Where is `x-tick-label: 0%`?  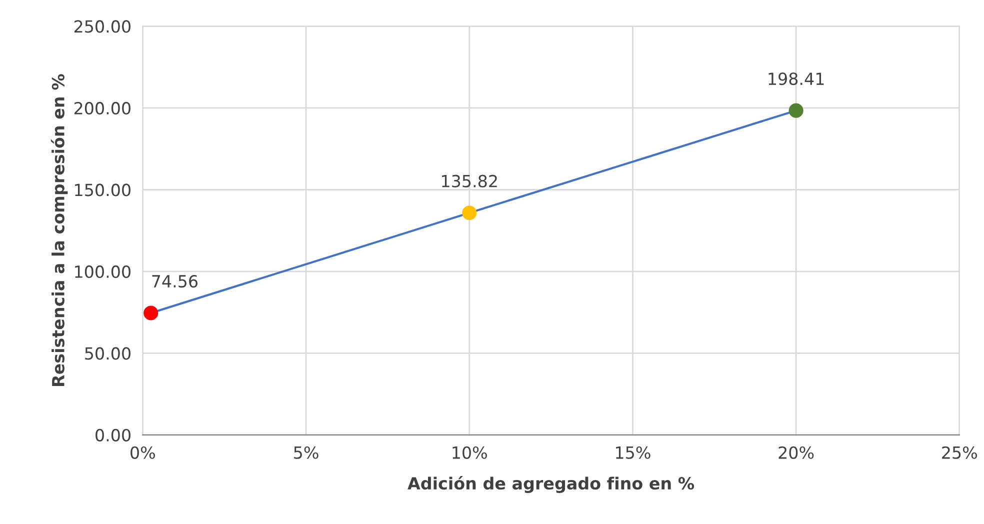
x-tick-label: 0% is located at coordinates (142, 452).